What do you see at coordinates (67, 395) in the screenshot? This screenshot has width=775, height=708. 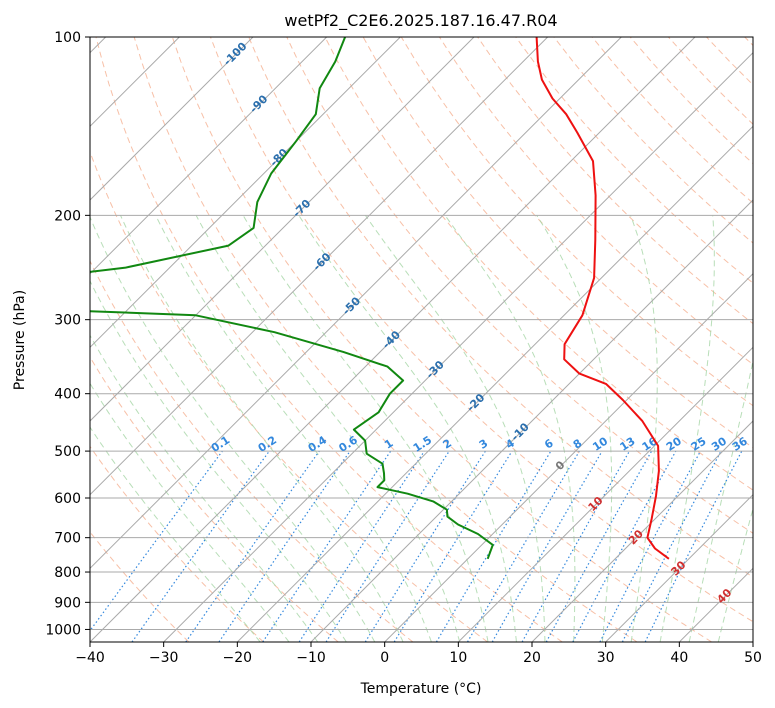 I see `y-tick-label: 400` at bounding box center [67, 395].